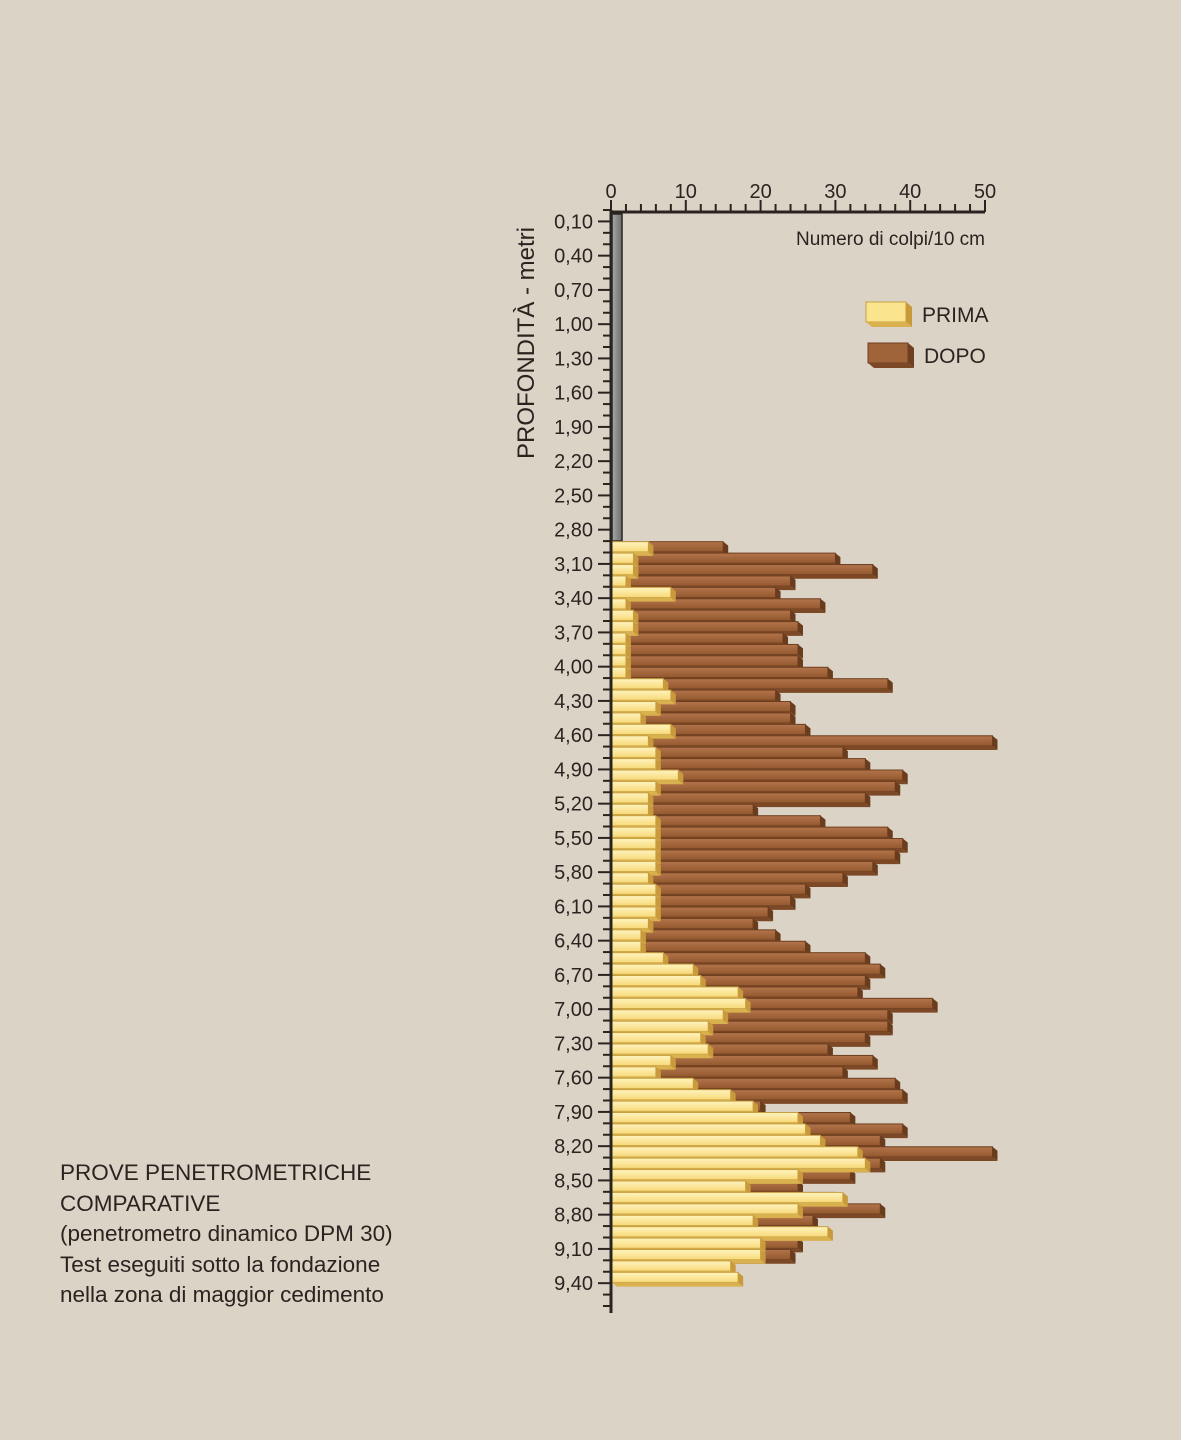 The width and height of the screenshot is (1181, 1440). I want to click on y-tick-label: 5,50, so click(573, 839).